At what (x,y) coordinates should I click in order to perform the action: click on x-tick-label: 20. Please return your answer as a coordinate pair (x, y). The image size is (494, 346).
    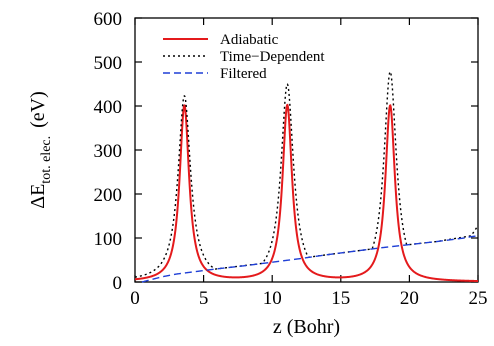
    Looking at the image, I should click on (409, 298).